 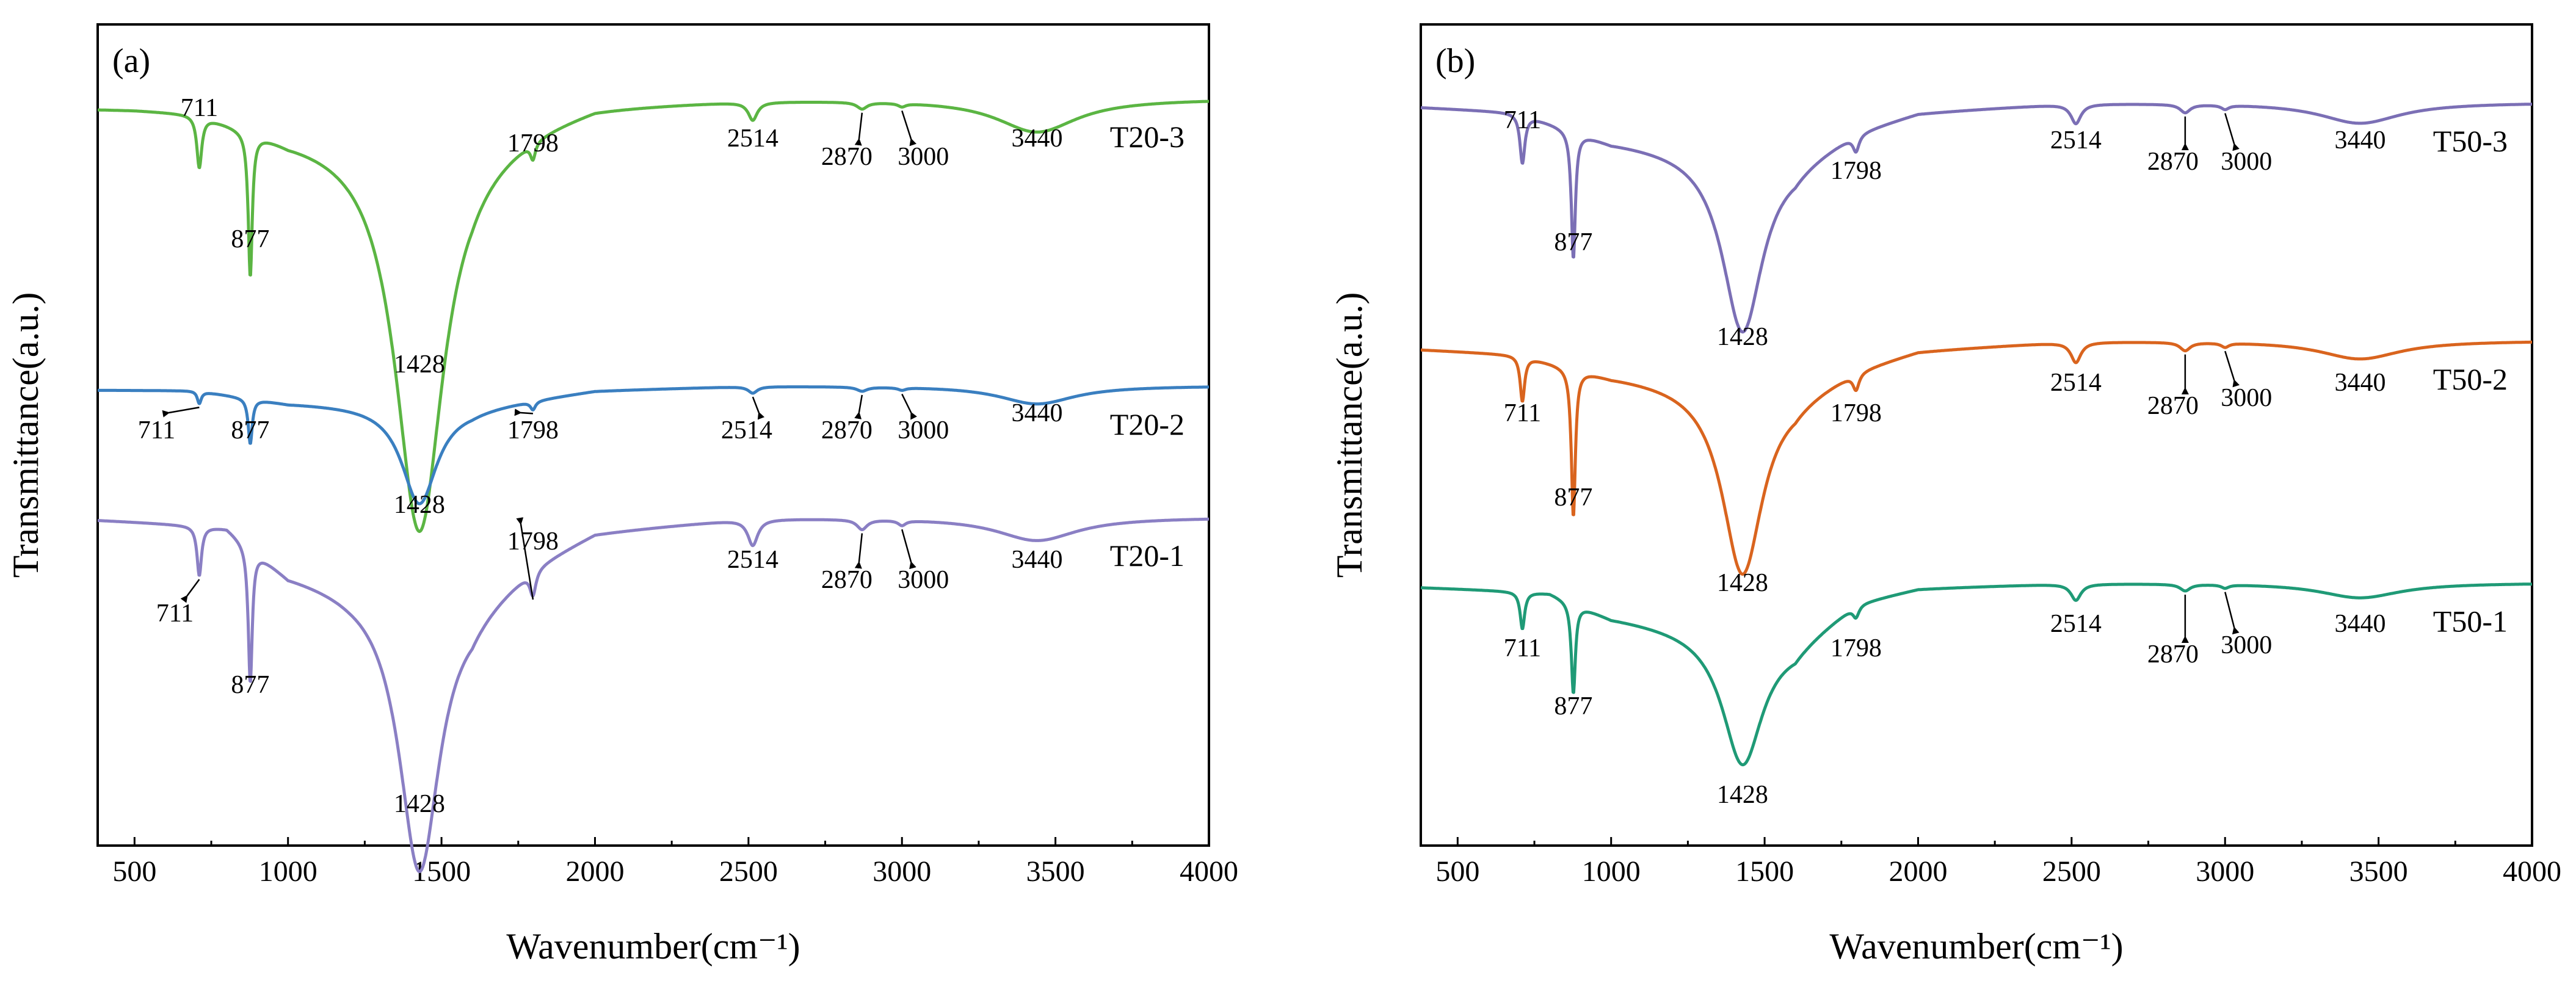 I want to click on series-t20-2: T20-2 711 877 1428 1798 2514 2870 3000 3440, so click(x=653, y=452).